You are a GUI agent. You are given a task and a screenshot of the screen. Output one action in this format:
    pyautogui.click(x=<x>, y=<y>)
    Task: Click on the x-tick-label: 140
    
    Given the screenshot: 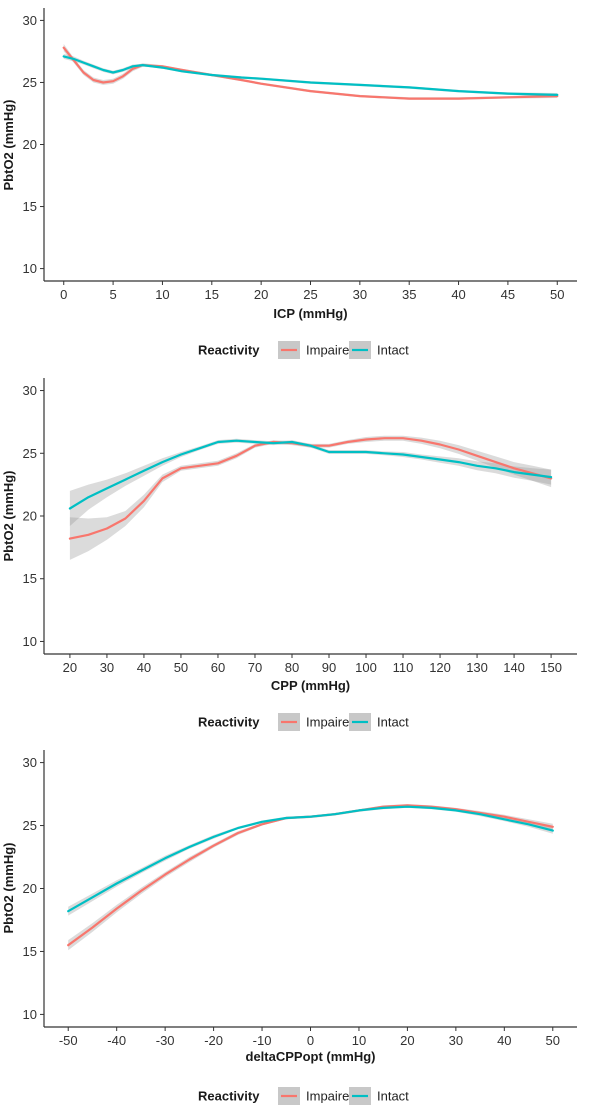 What is the action you would take?
    pyautogui.click(x=514, y=667)
    